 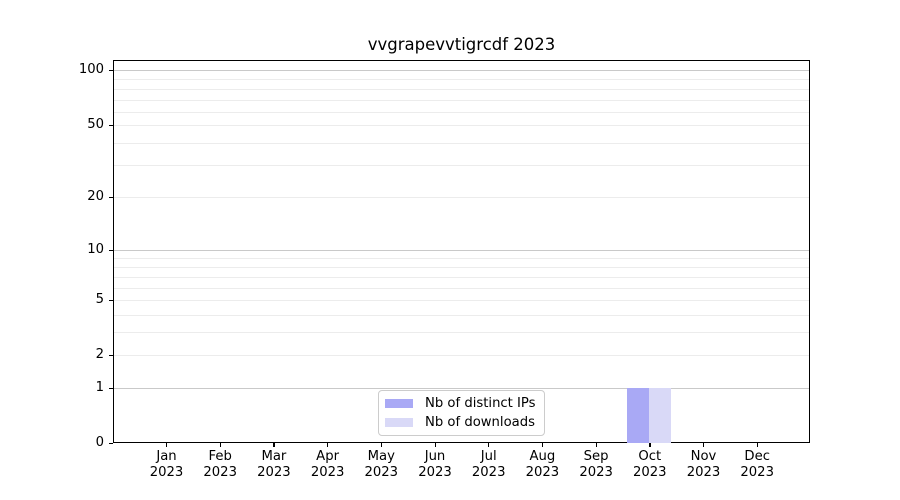 What do you see at coordinates (435, 456) in the screenshot?
I see `x-tick-month: Jun` at bounding box center [435, 456].